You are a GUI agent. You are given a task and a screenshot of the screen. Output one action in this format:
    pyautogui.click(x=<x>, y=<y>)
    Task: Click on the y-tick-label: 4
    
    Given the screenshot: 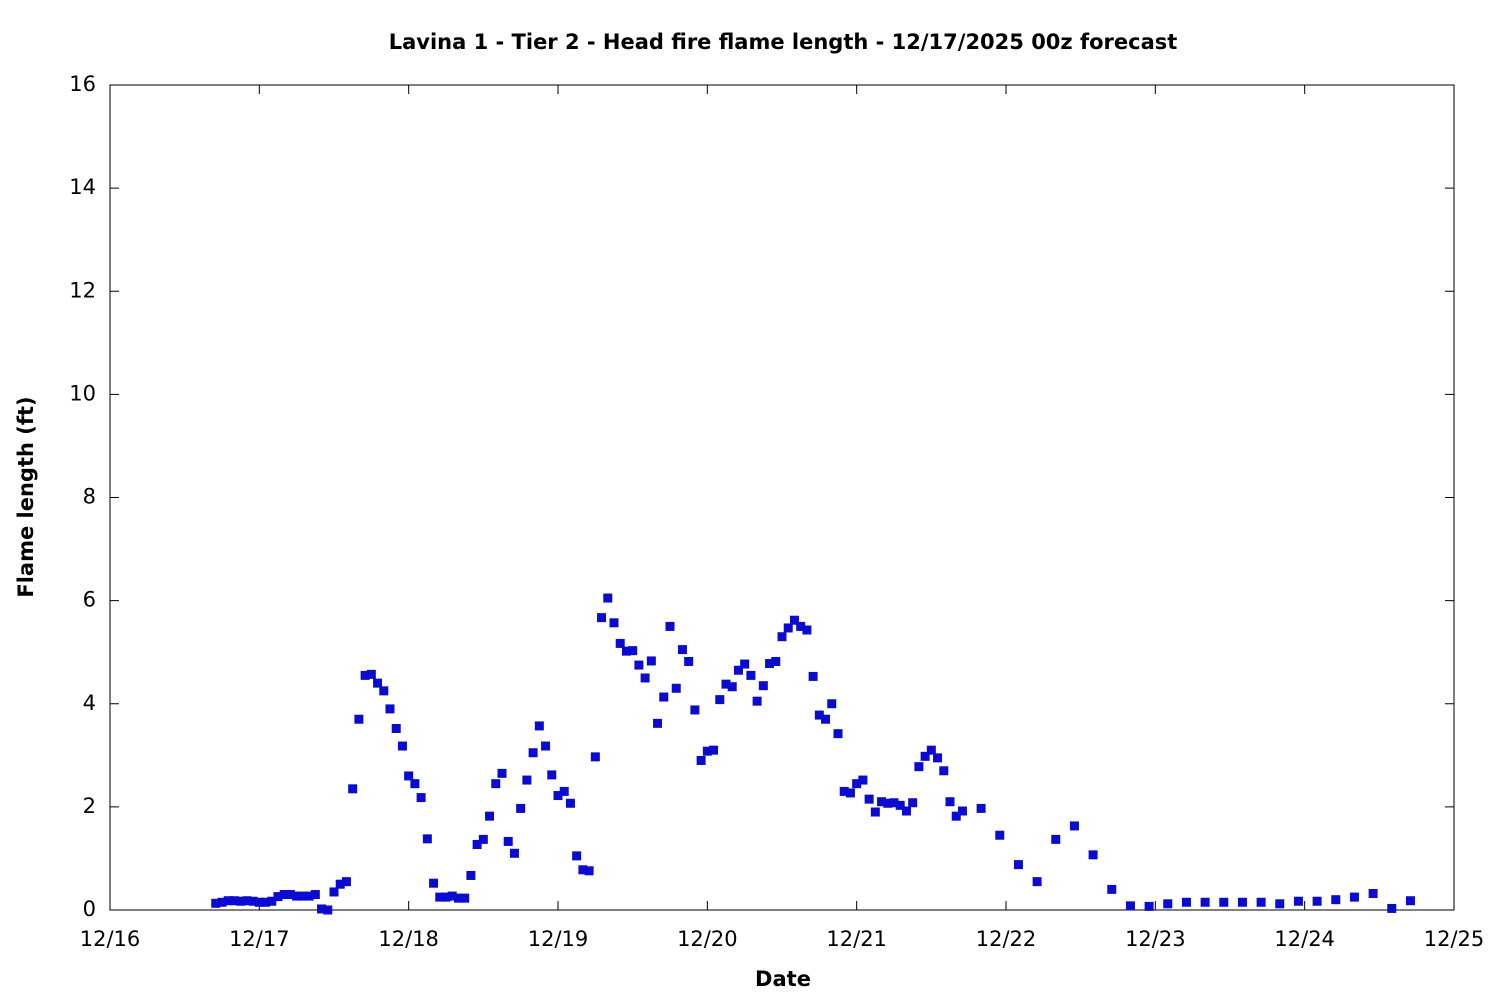 What is the action you would take?
    pyautogui.click(x=89, y=703)
    